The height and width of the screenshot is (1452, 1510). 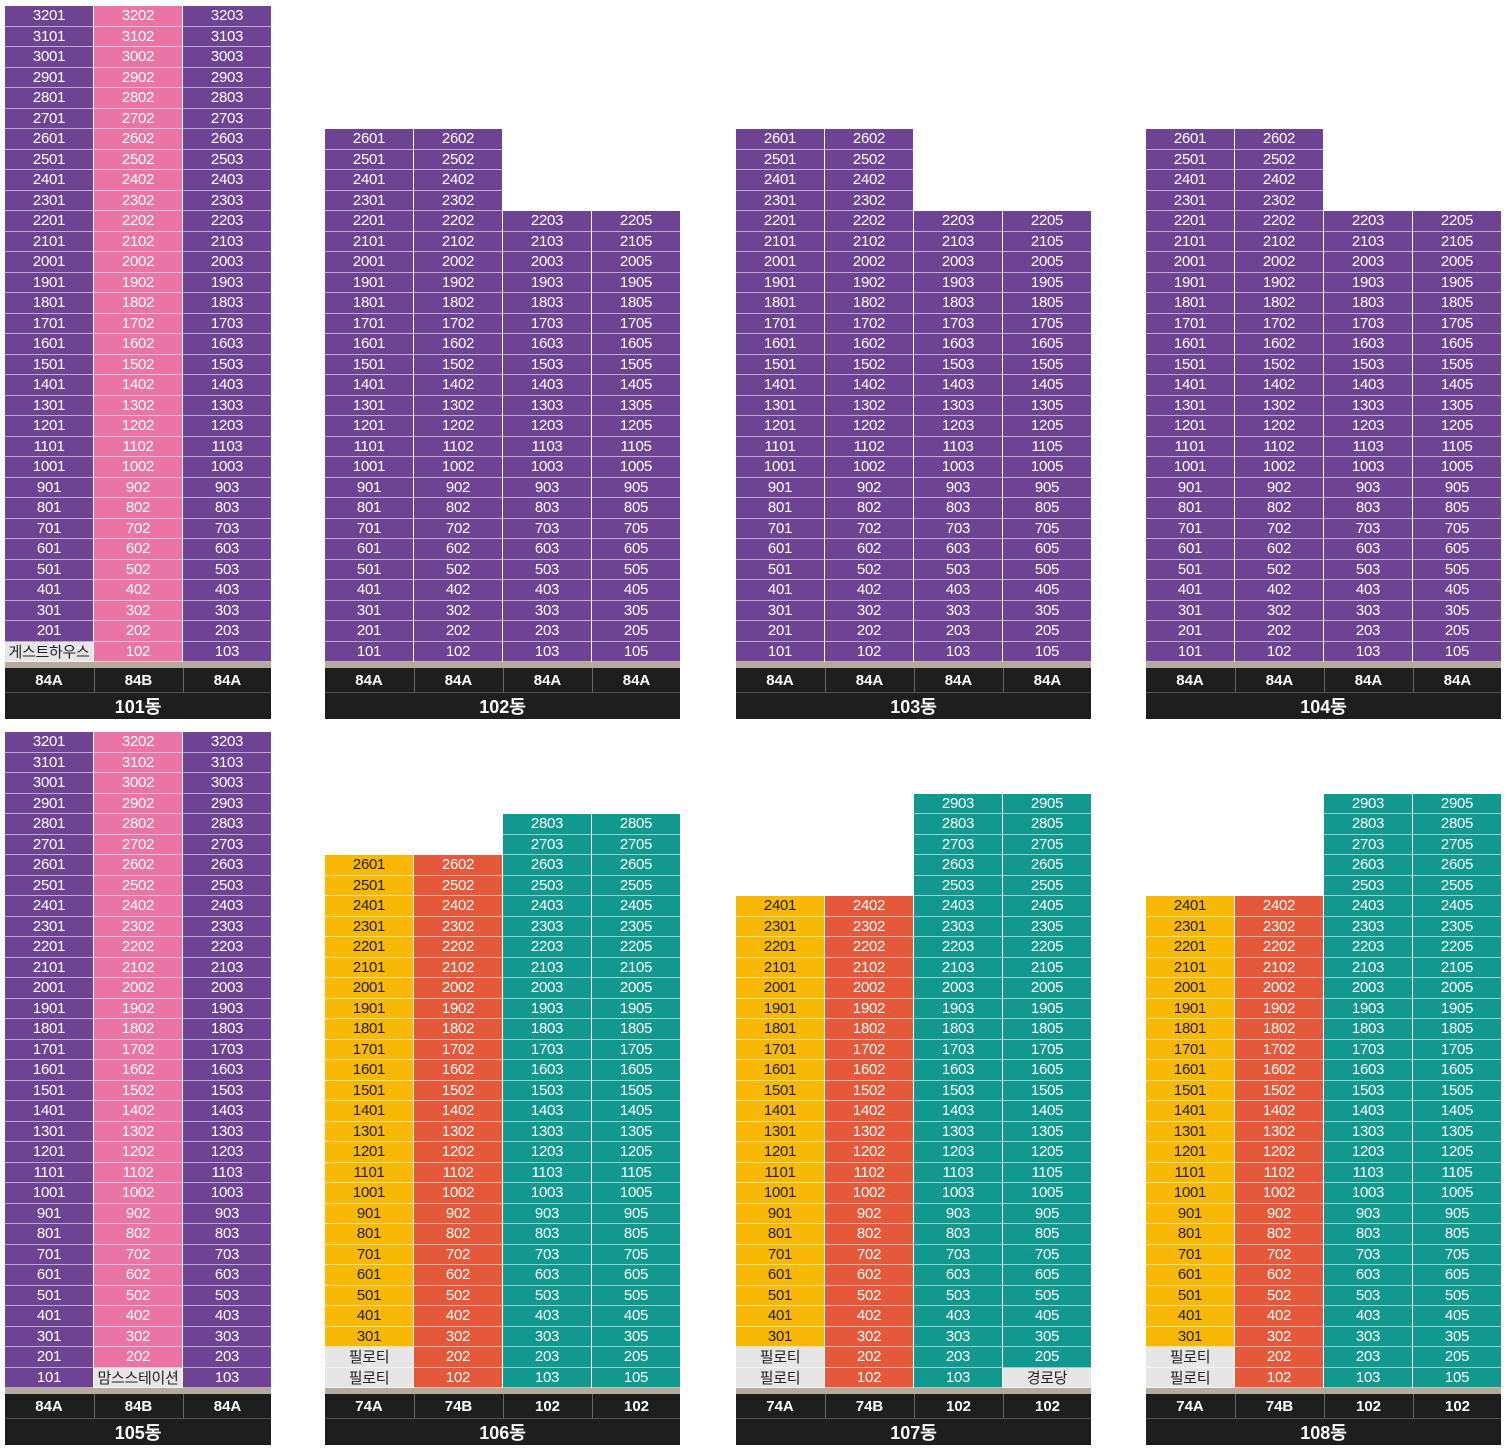 I want to click on unit-cell: 1101, so click(x=49, y=446).